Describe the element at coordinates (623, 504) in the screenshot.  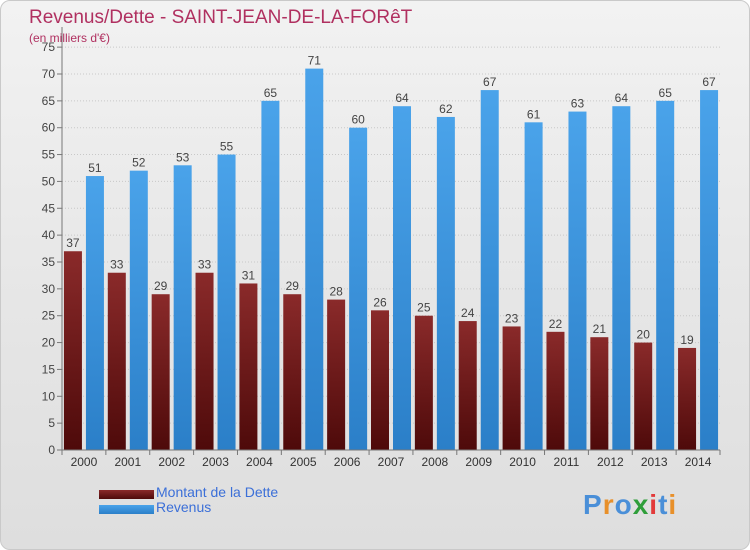
I see `logo-letter: o` at that location.